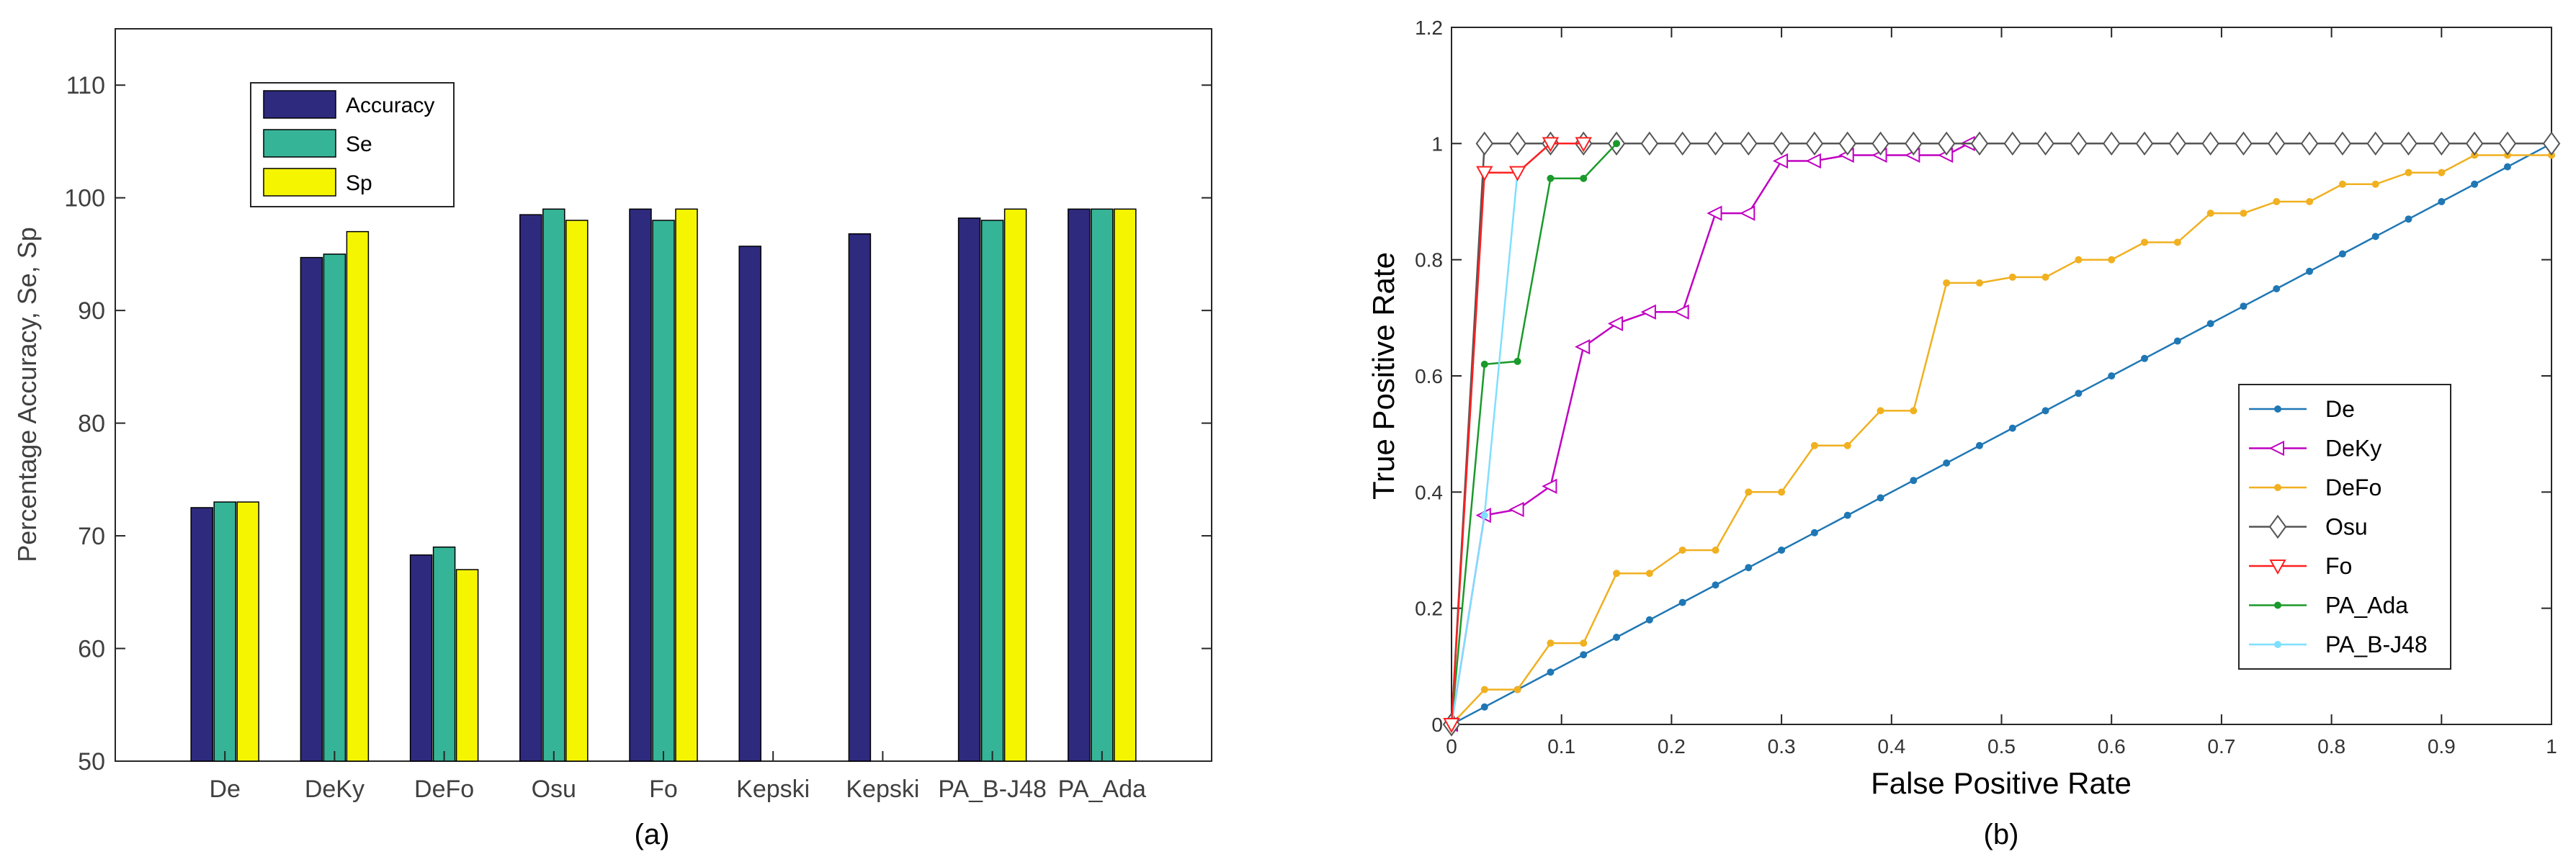 The width and height of the screenshot is (2576, 867). I want to click on roc-legend-label-defo: DeFo, so click(2353, 487).